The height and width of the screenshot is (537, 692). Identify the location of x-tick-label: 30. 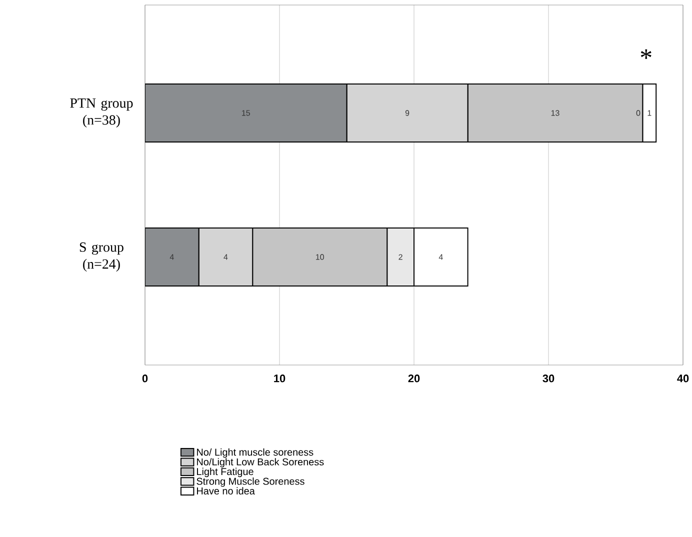
(548, 378).